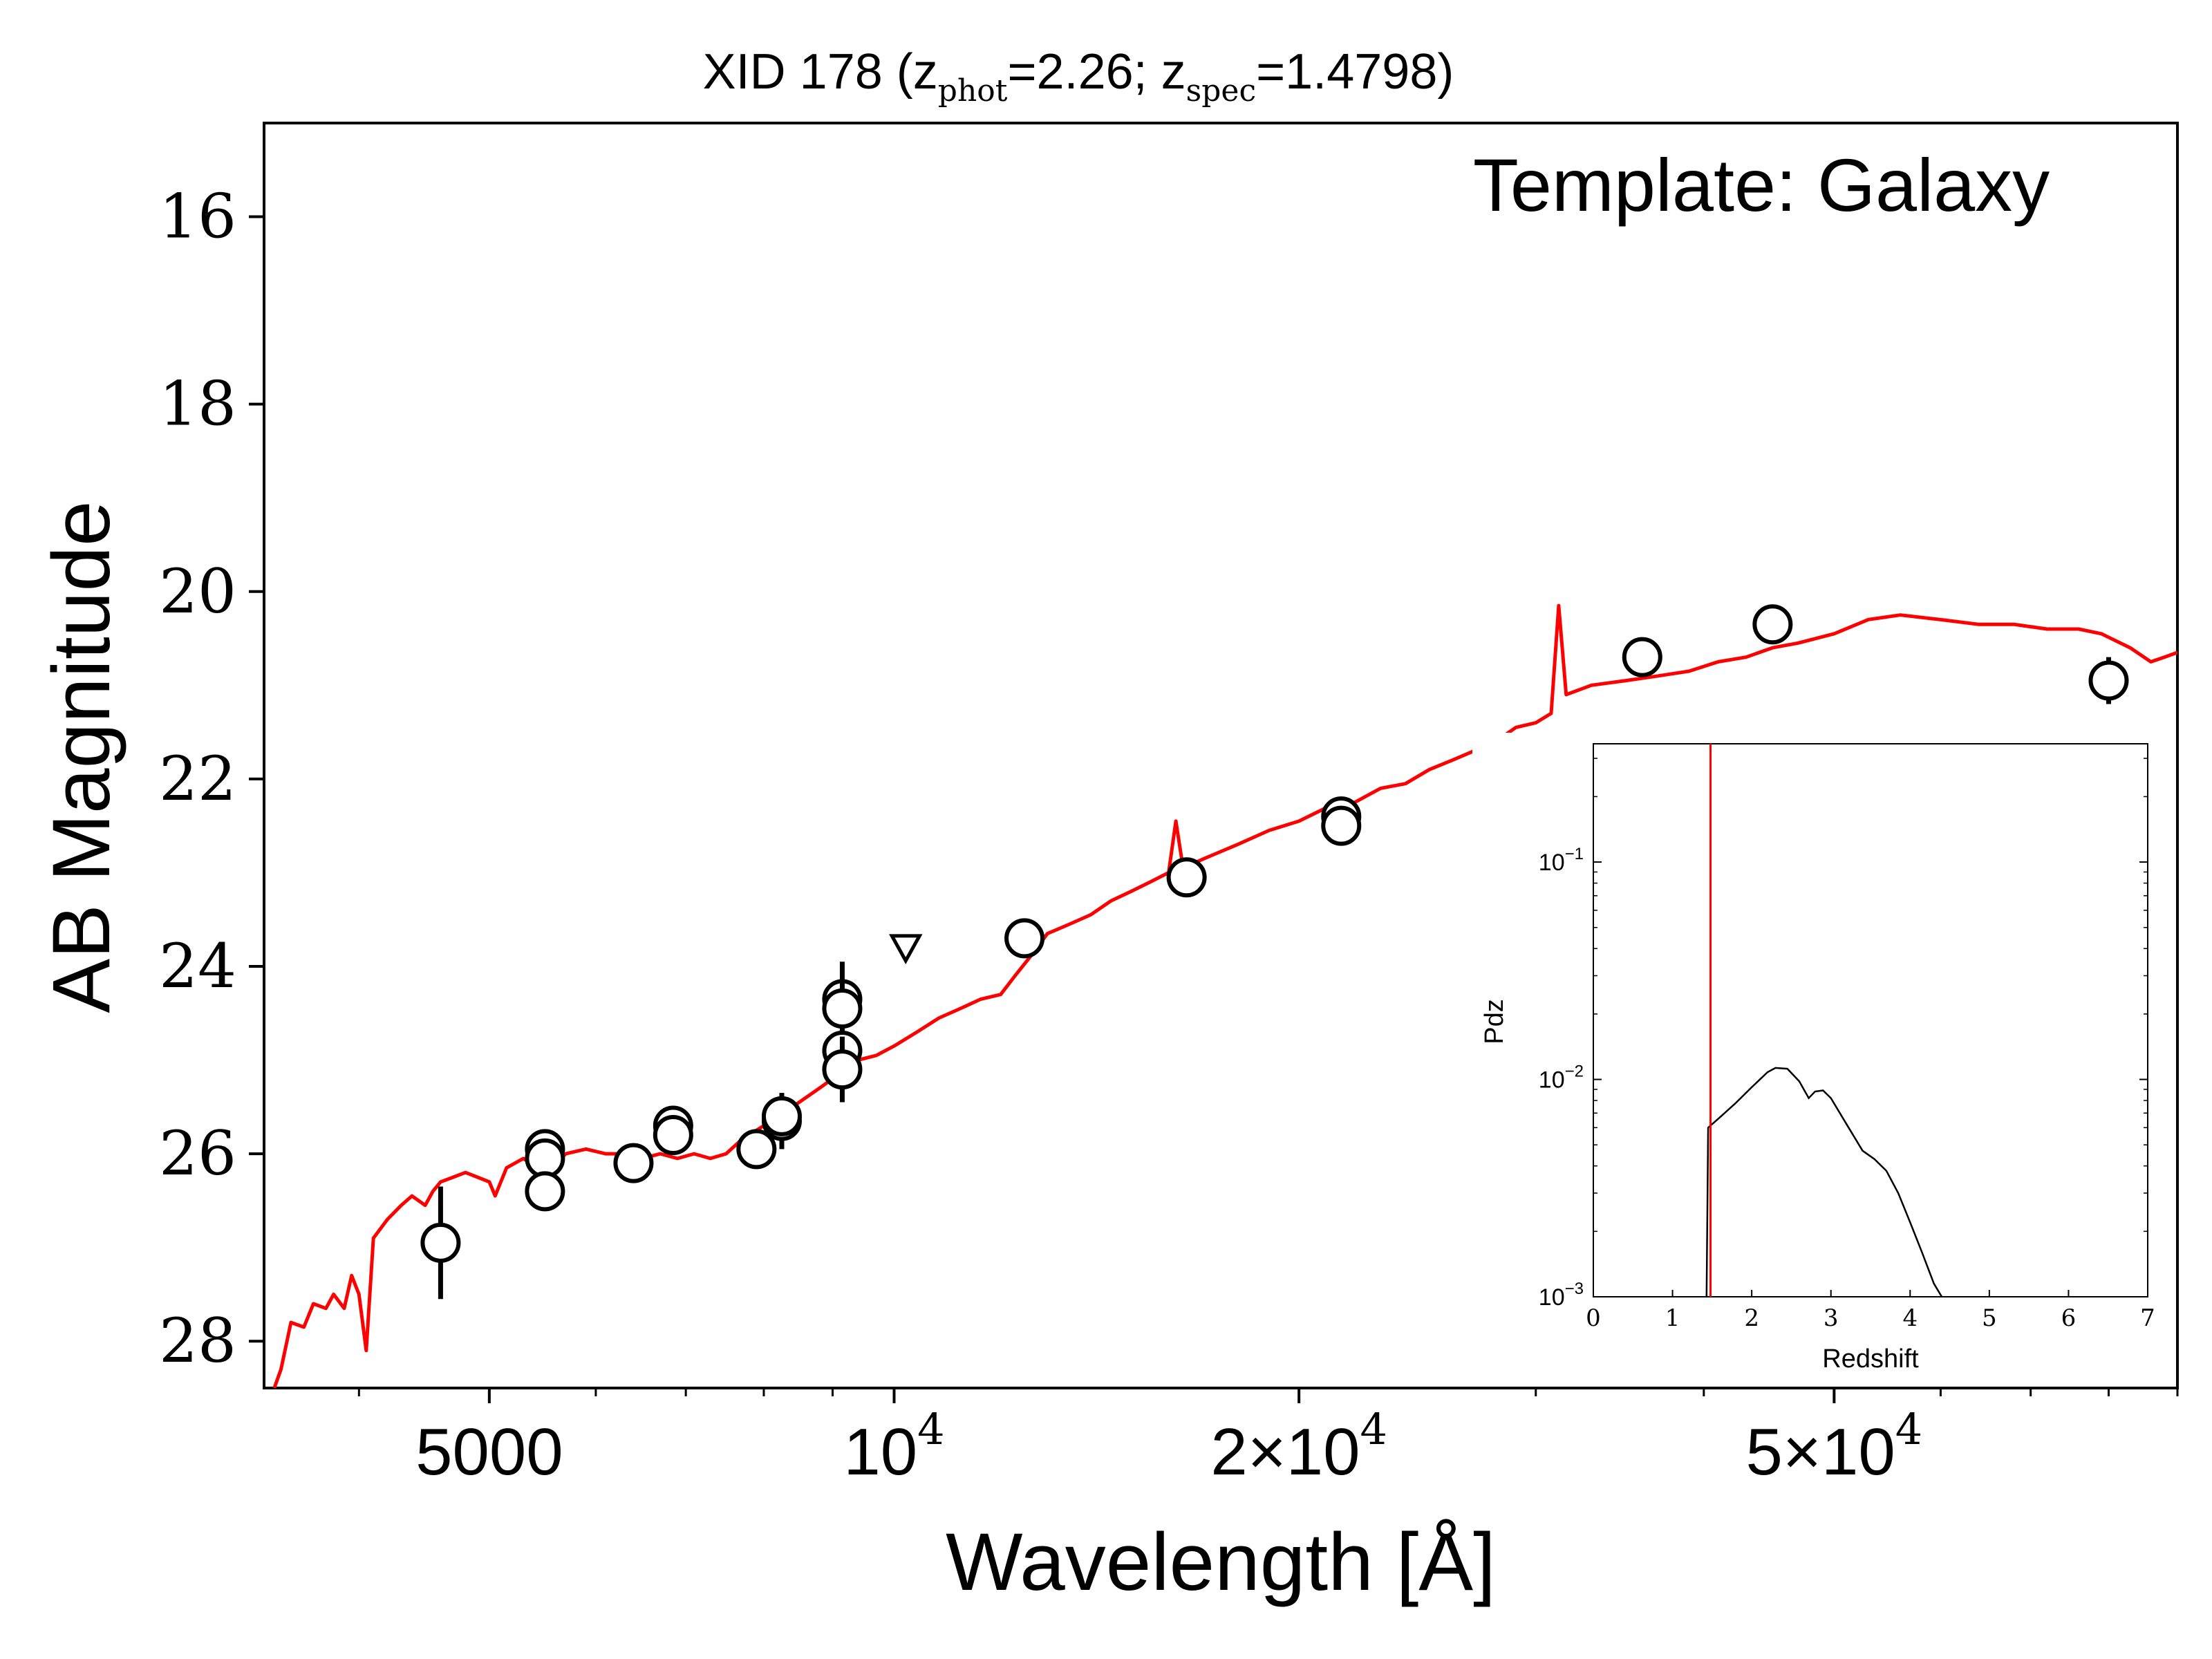 This screenshot has height=1659, width=2212. What do you see at coordinates (1298, 1446) in the screenshot?
I see `x-tick-label: 2×10⁴` at bounding box center [1298, 1446].